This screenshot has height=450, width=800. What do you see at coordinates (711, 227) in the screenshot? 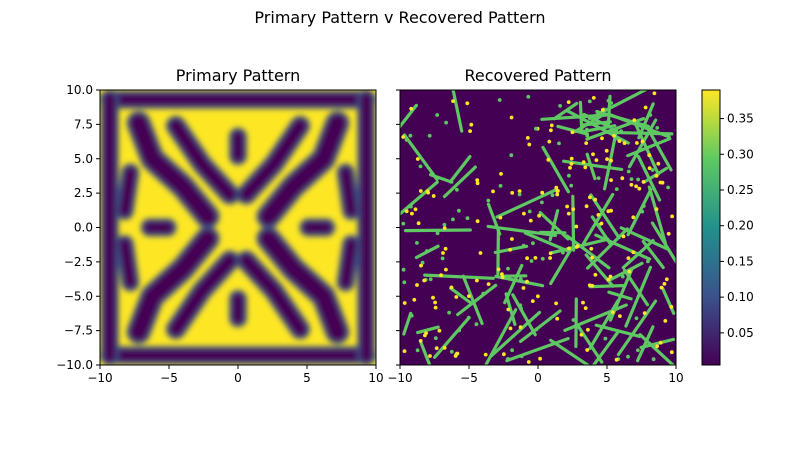
I see `colorbar-gradient` at bounding box center [711, 227].